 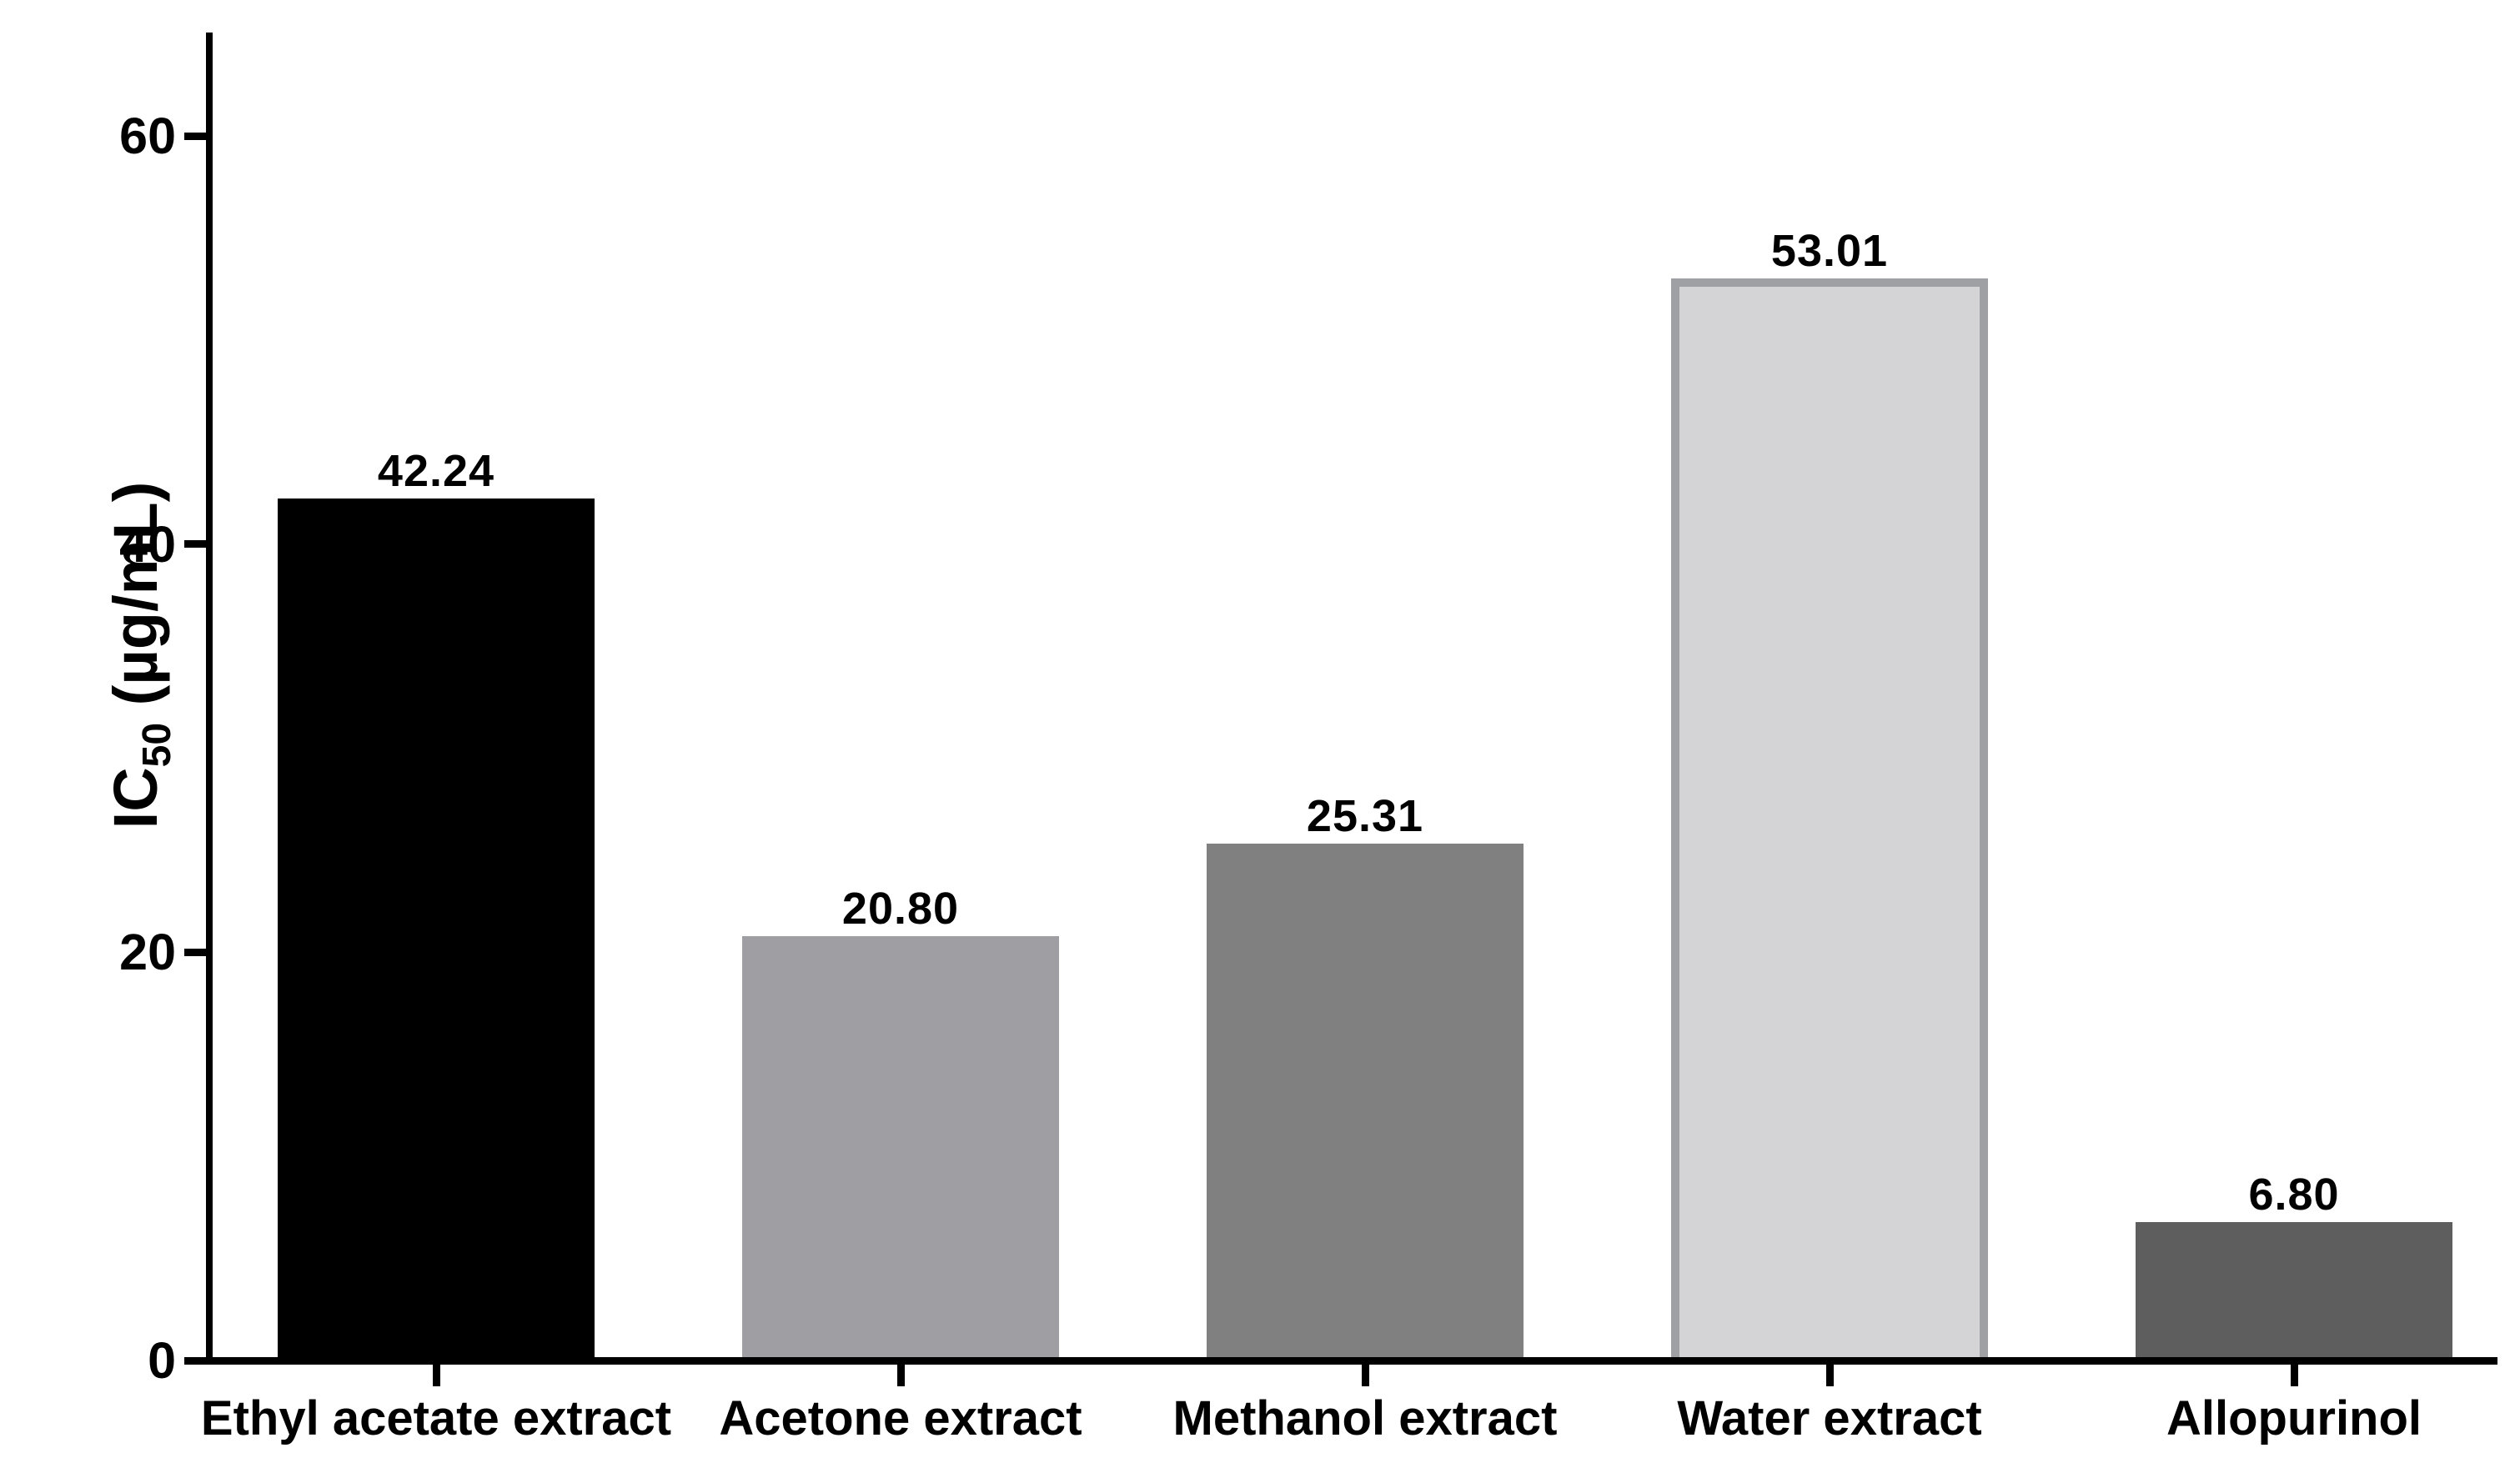 What do you see at coordinates (900, 909) in the screenshot?
I see `bar-value-label: 20.80` at bounding box center [900, 909].